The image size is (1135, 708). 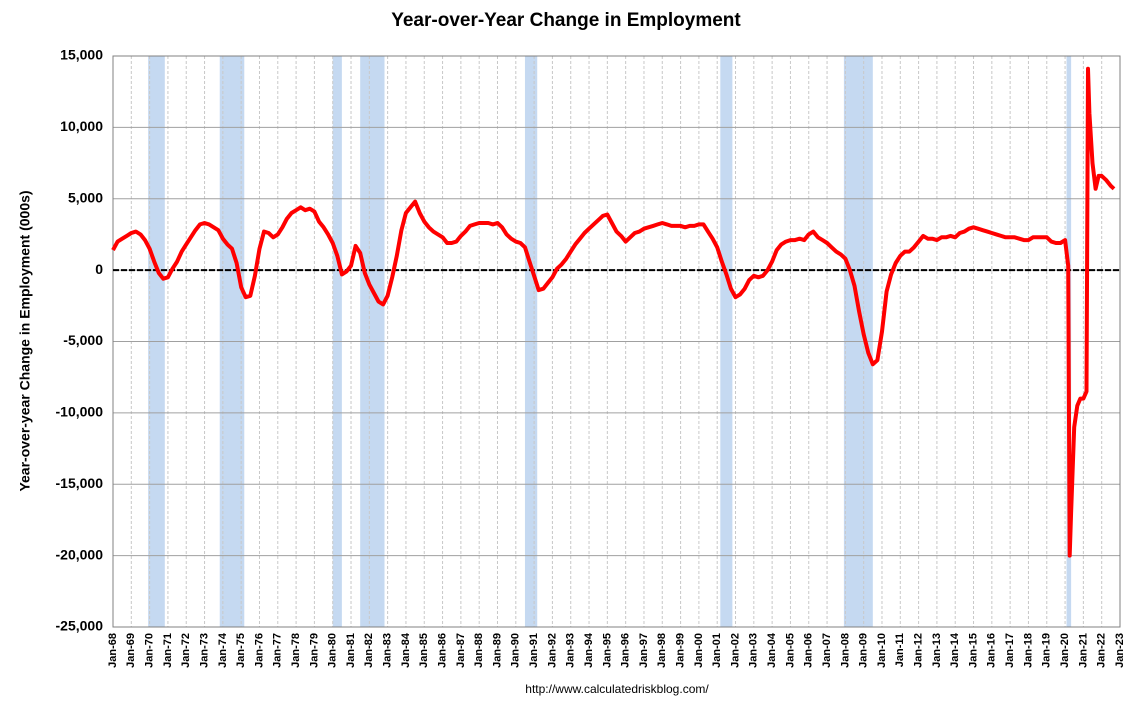 What do you see at coordinates (900, 650) in the screenshot?
I see `x-tick-label: Jan-11` at bounding box center [900, 650].